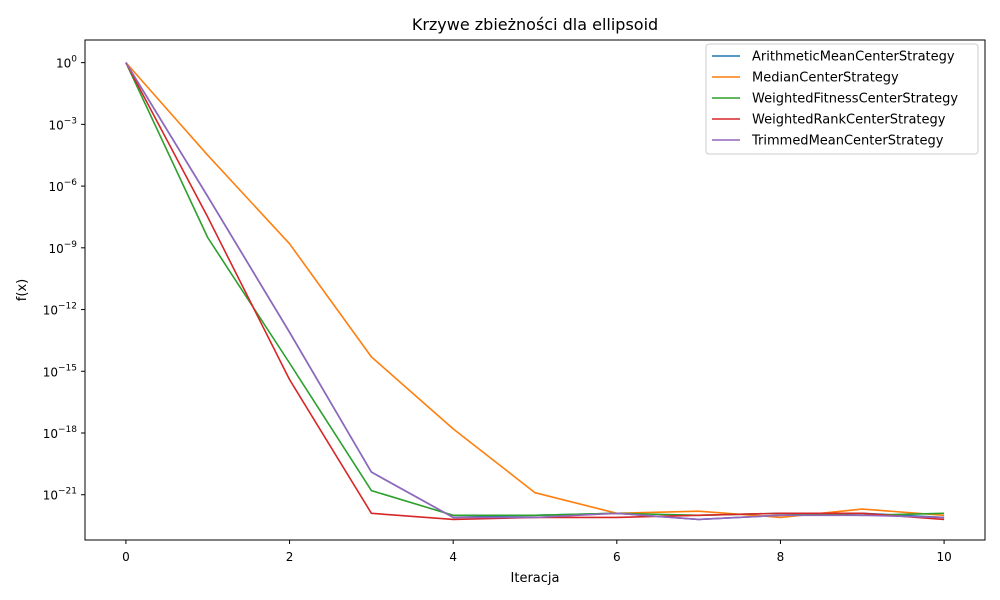  What do you see at coordinates (537, 552) in the screenshot?
I see `x-axis-ticks: 0 2 4 6 8 10` at bounding box center [537, 552].